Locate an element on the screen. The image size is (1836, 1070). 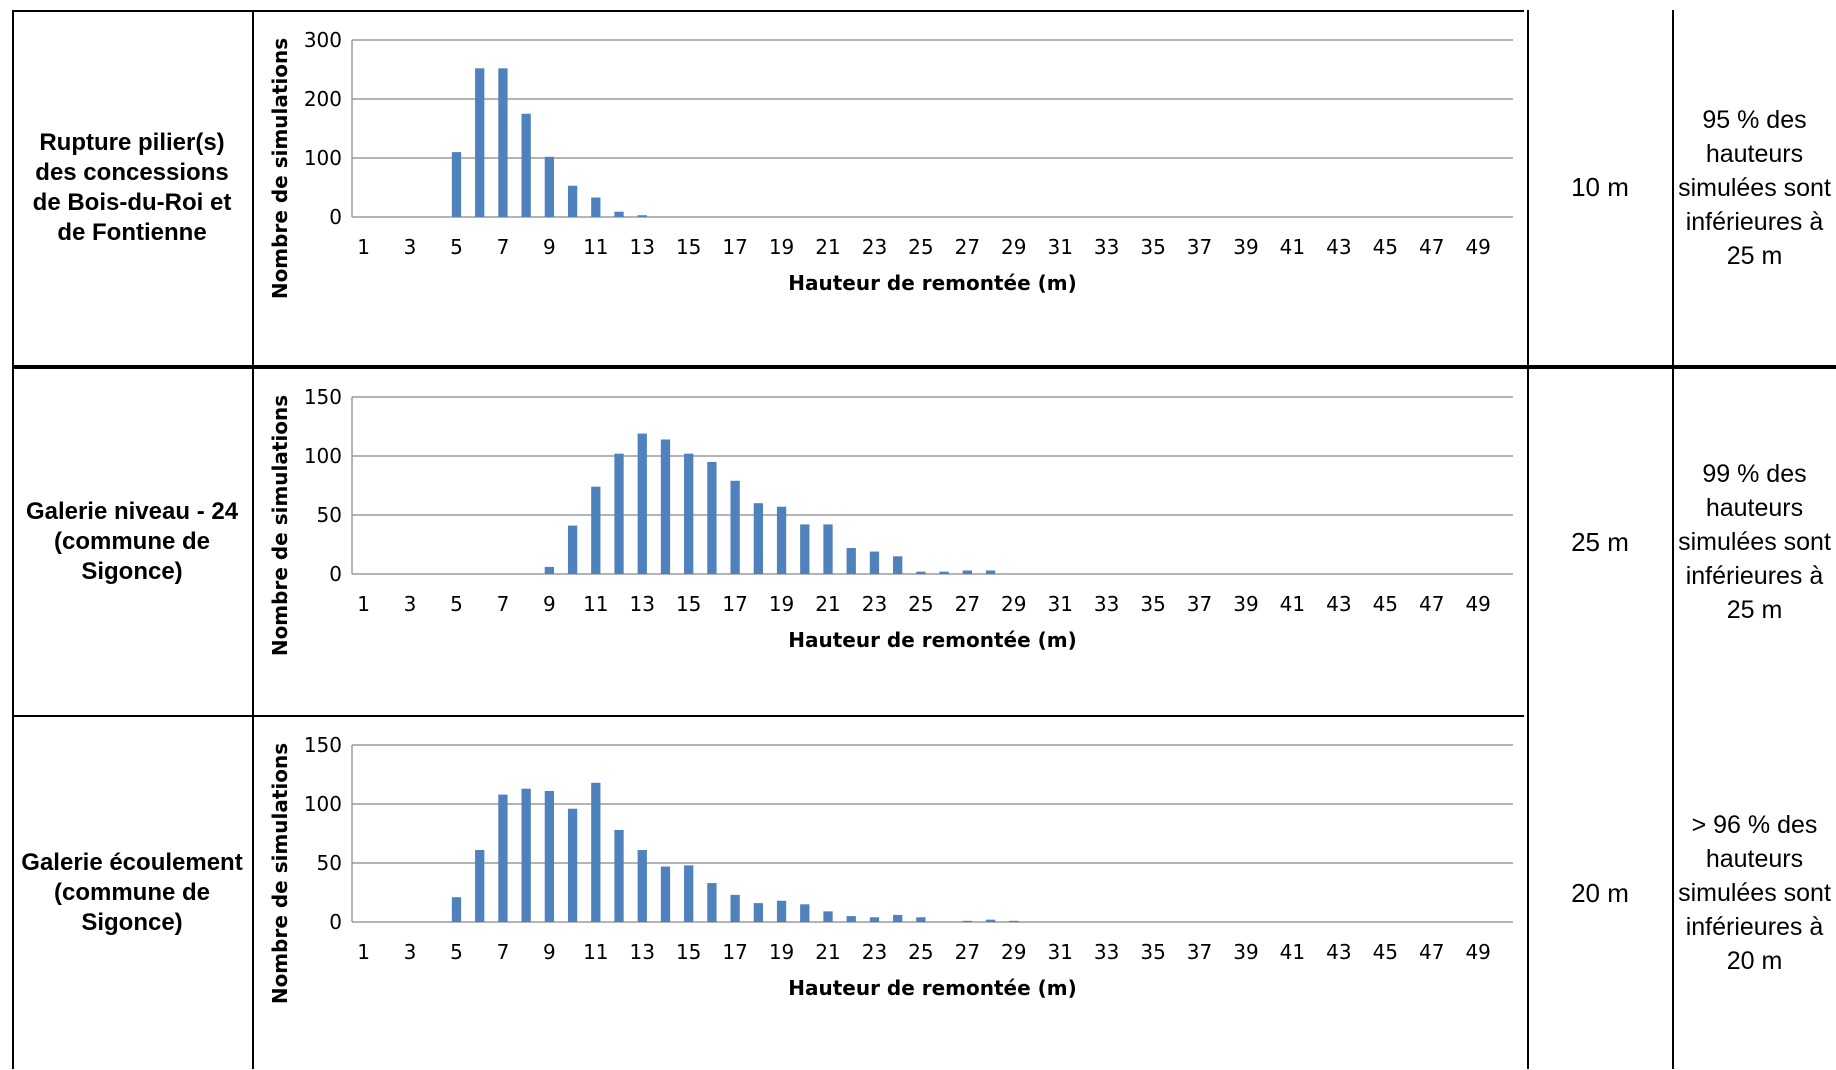
x-tick-label: 15 is located at coordinates (688, 952).